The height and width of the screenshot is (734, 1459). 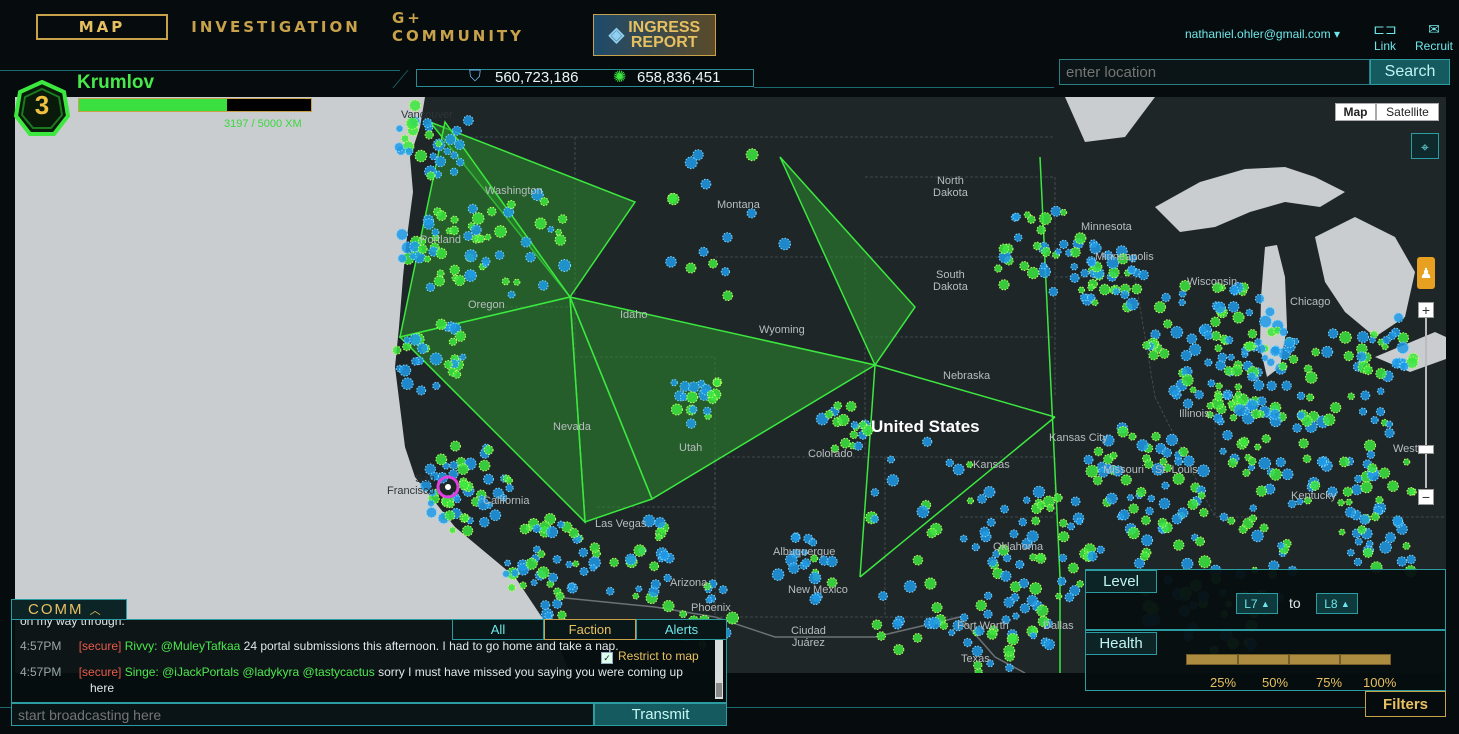 What do you see at coordinates (590, 629) in the screenshot?
I see `comm-tab-faction: Faction` at bounding box center [590, 629].